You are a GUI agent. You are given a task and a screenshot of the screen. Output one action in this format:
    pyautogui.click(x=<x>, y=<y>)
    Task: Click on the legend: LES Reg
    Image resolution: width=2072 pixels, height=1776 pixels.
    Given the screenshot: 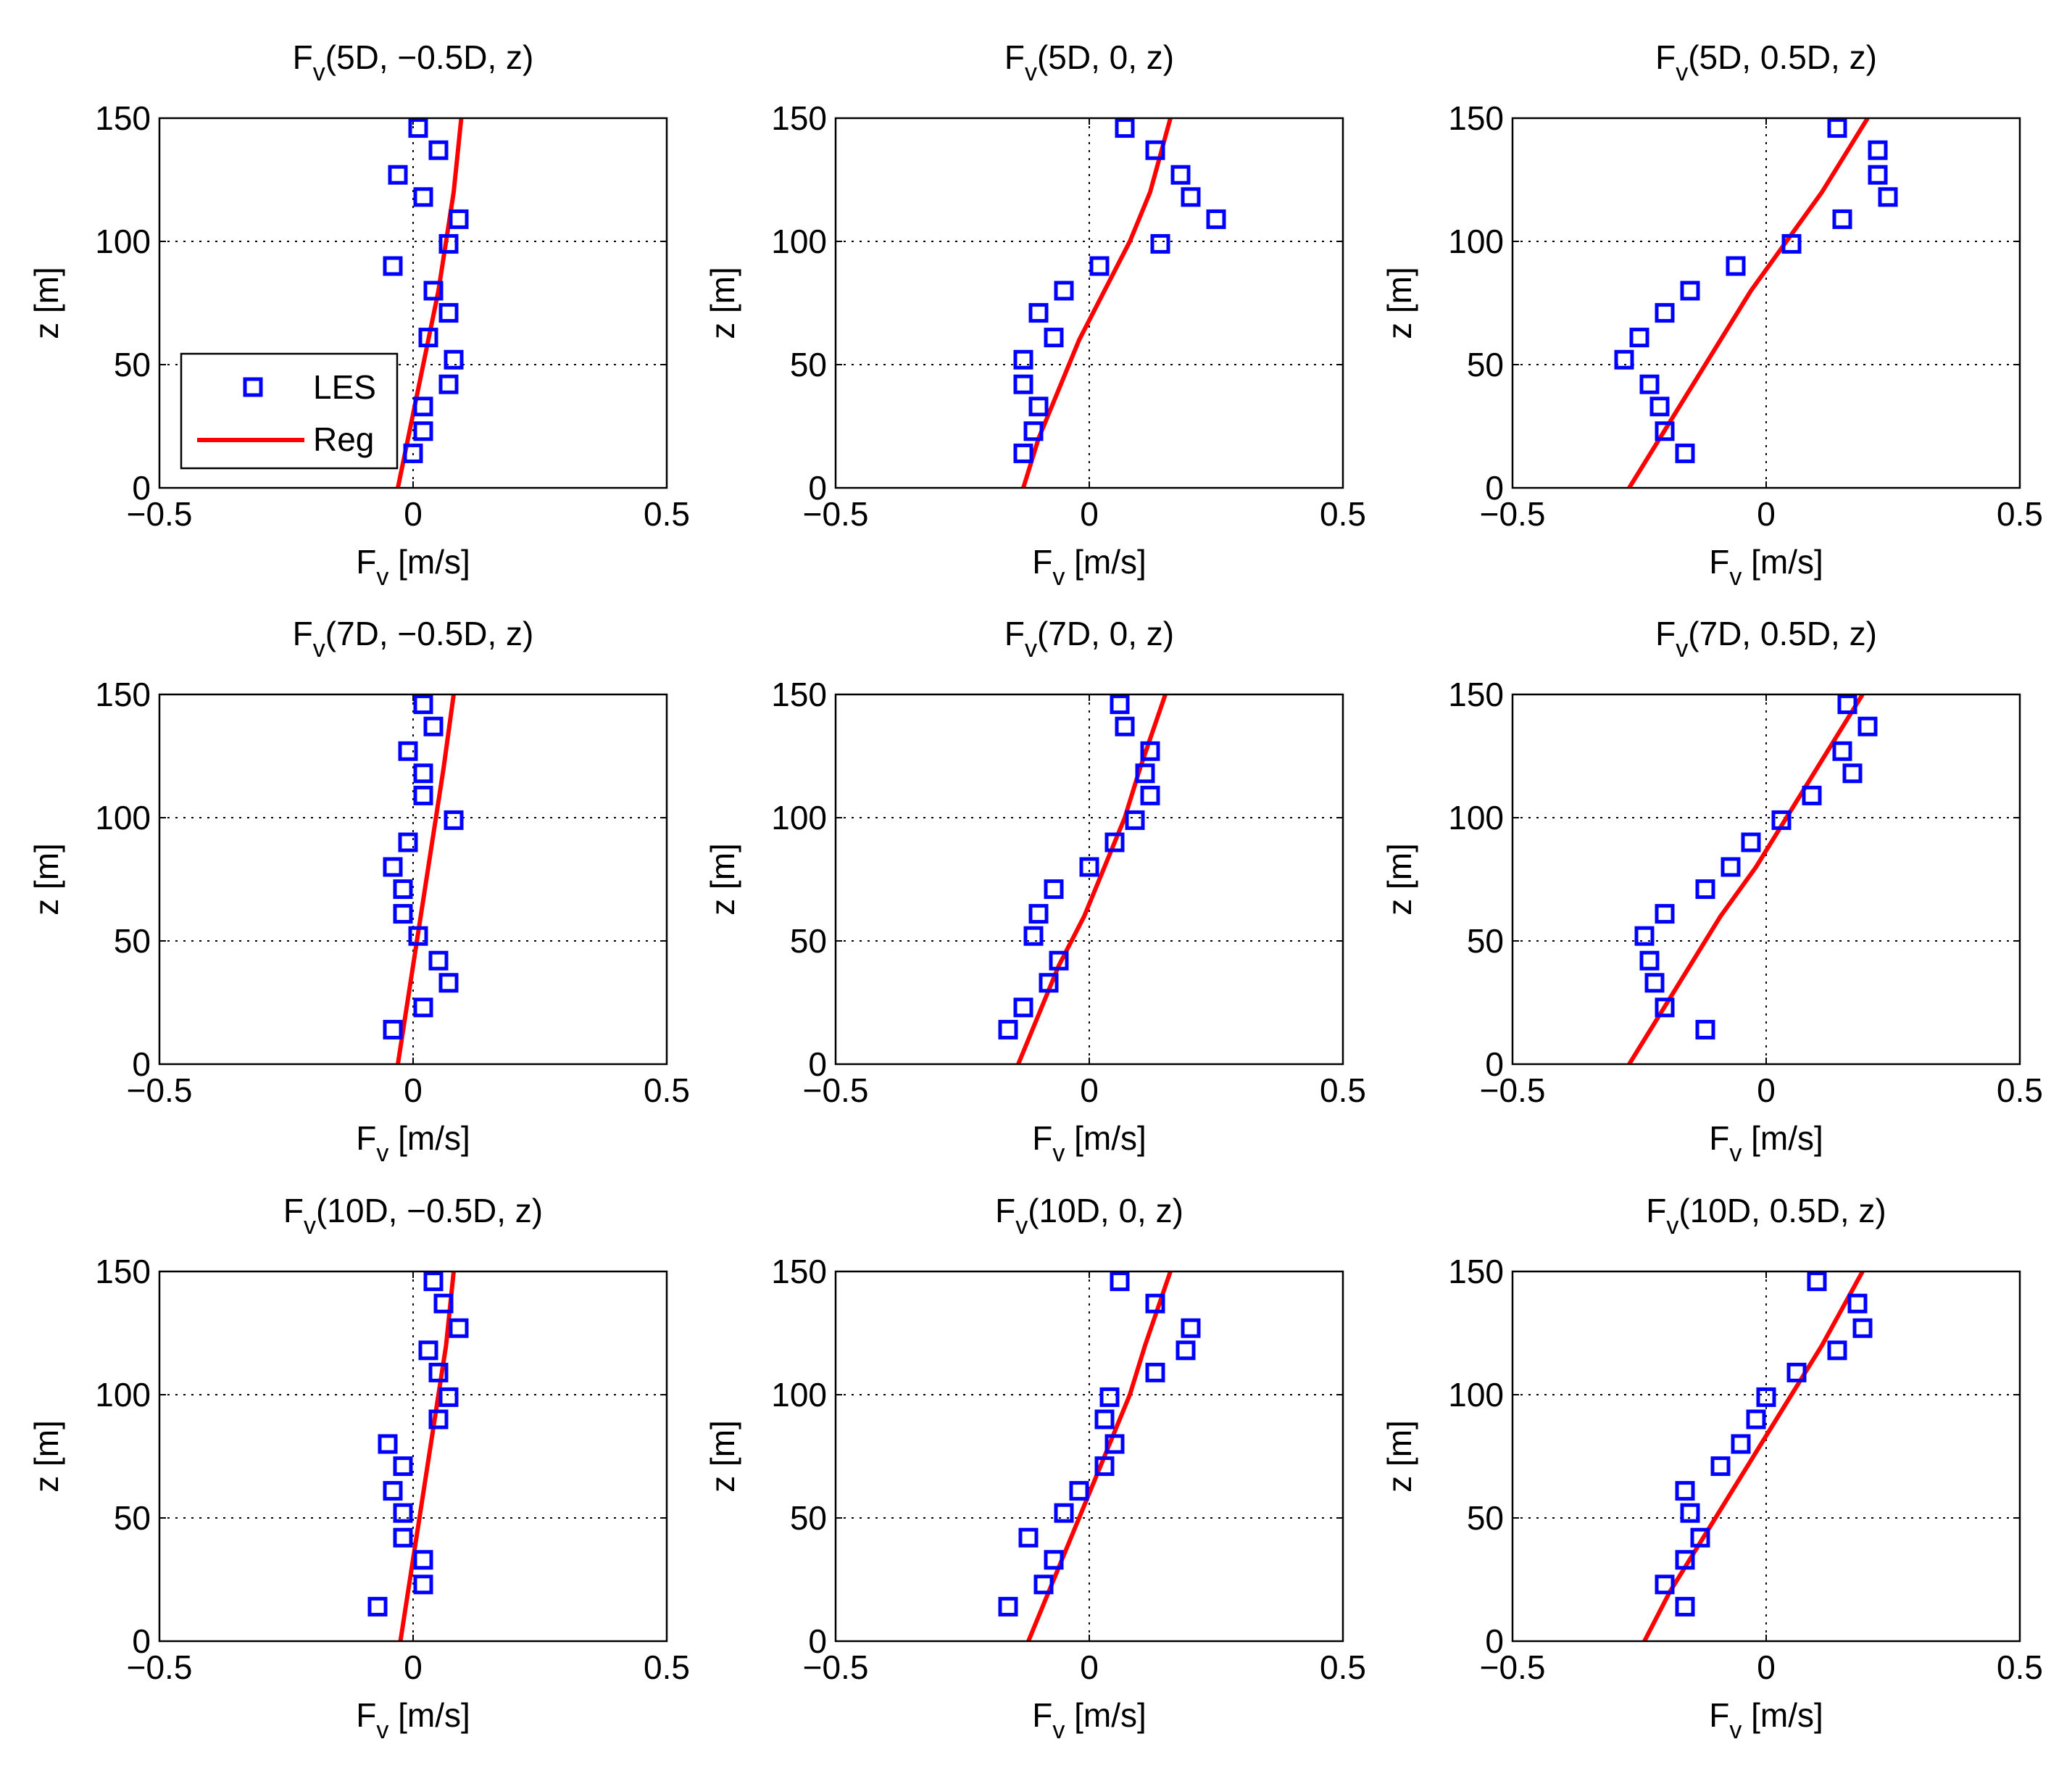 What is the action you would take?
    pyautogui.click(x=289, y=411)
    